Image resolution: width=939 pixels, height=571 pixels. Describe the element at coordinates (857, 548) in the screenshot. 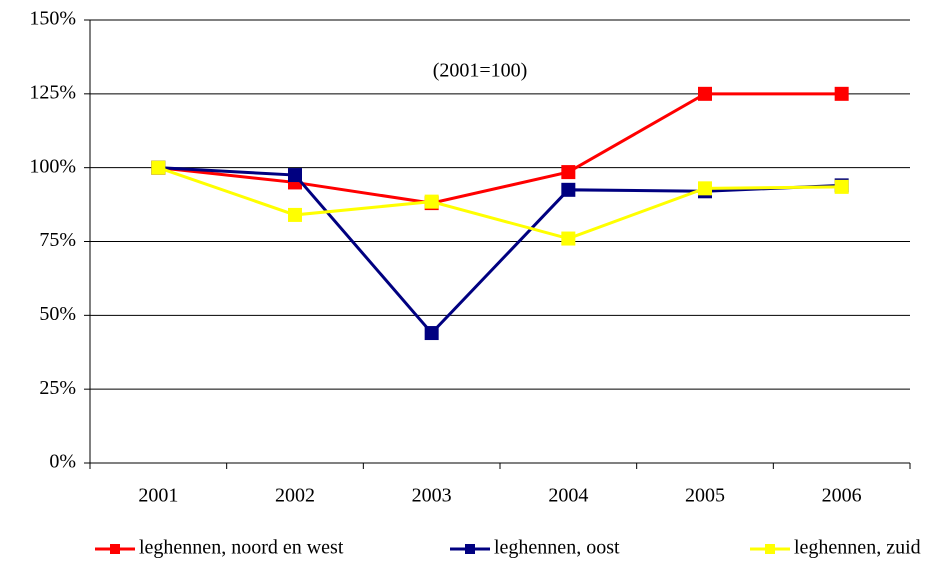

I see `legend-label: leghennen, zuid` at that location.